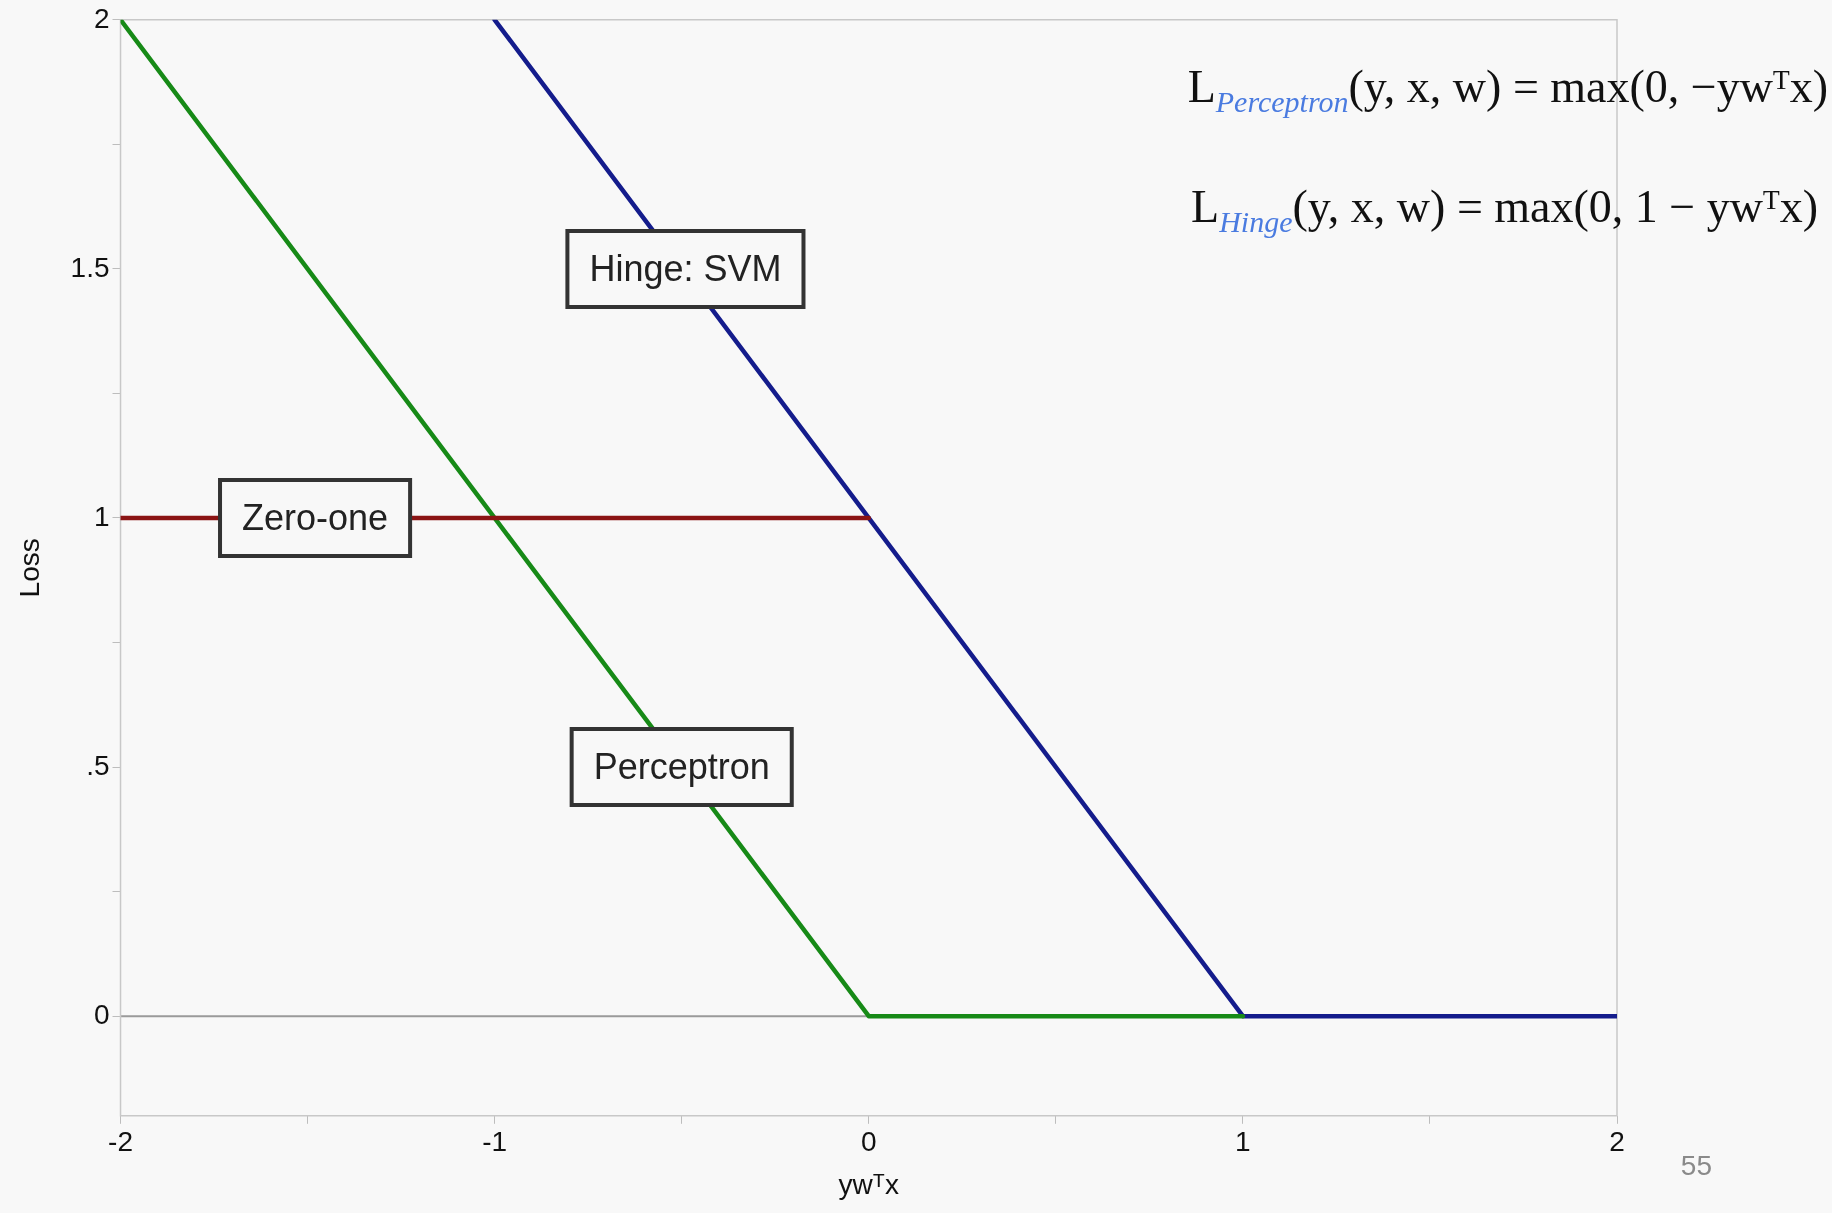 The height and width of the screenshot is (1213, 1832). What do you see at coordinates (315, 517) in the screenshot?
I see `annotation: Zero-one` at bounding box center [315, 517].